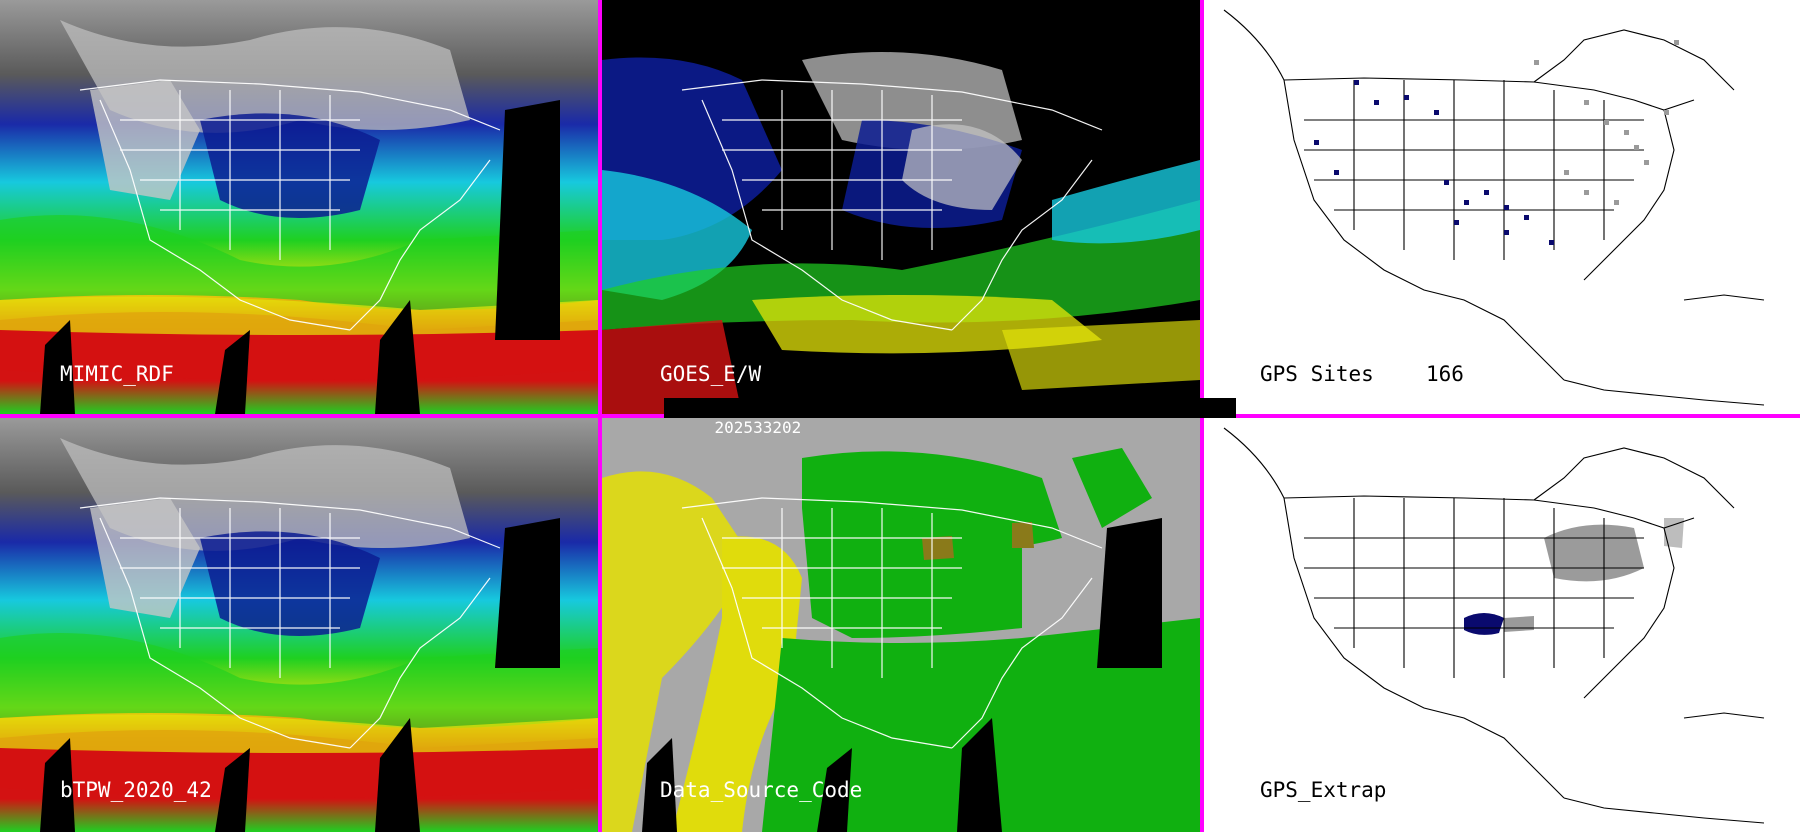  What do you see at coordinates (136, 790) in the screenshot?
I see `panel-label: bTPW_2020_42` at bounding box center [136, 790].